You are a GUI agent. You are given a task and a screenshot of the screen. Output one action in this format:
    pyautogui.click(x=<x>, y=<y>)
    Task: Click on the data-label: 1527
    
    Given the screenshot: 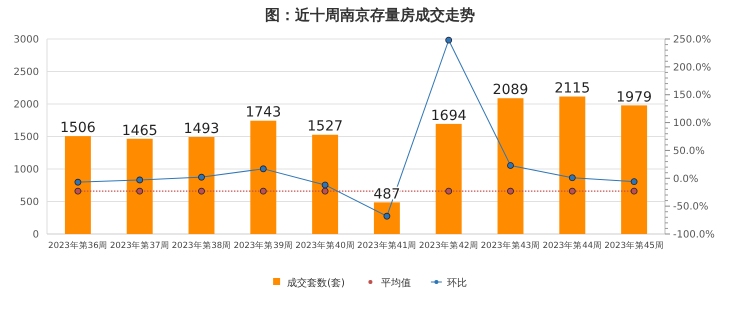 What is the action you would take?
    pyautogui.click(x=325, y=126)
    